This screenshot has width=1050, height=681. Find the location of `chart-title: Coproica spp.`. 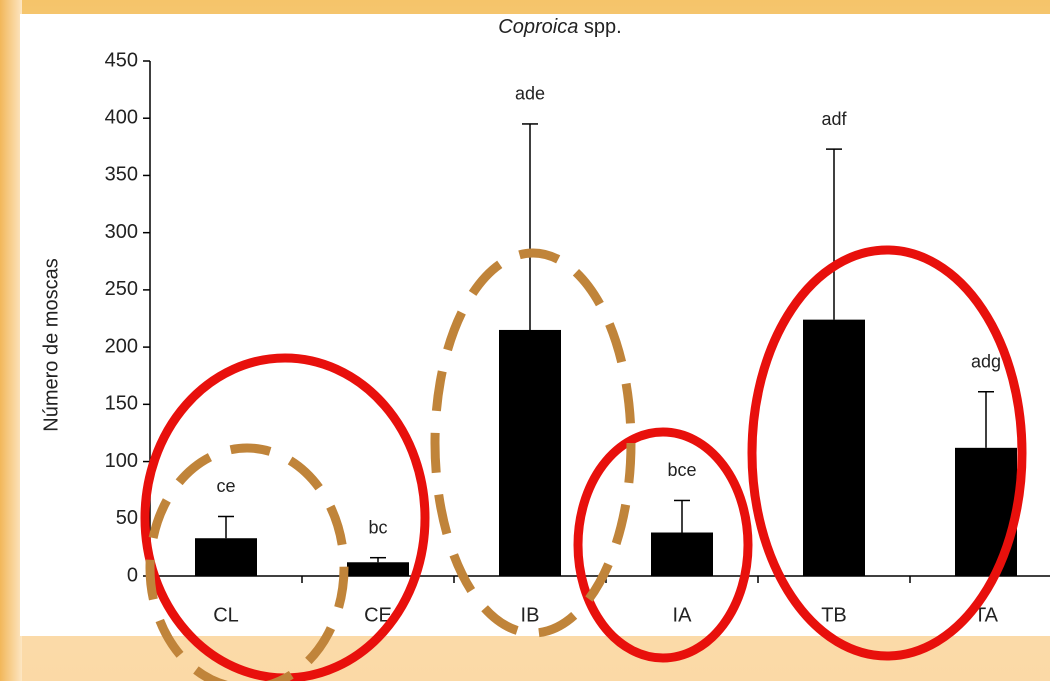

chart-title: Coproica spp. is located at coordinates (559, 27).